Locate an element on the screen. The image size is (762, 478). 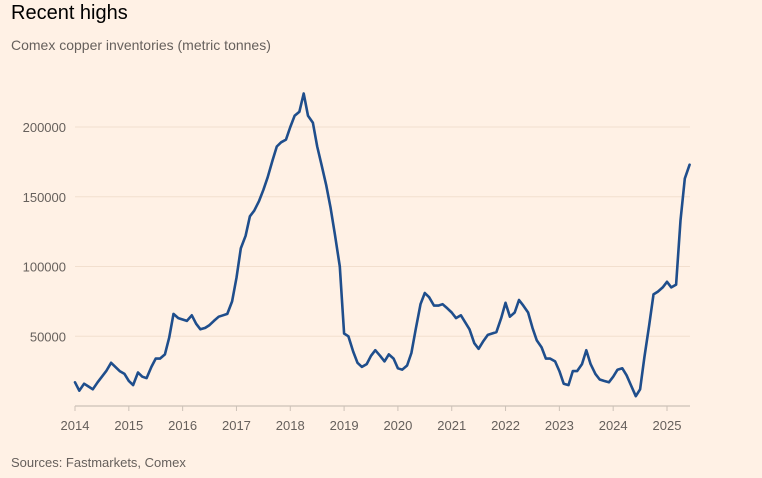
y-tick-label: 50000 is located at coordinates (48, 336).